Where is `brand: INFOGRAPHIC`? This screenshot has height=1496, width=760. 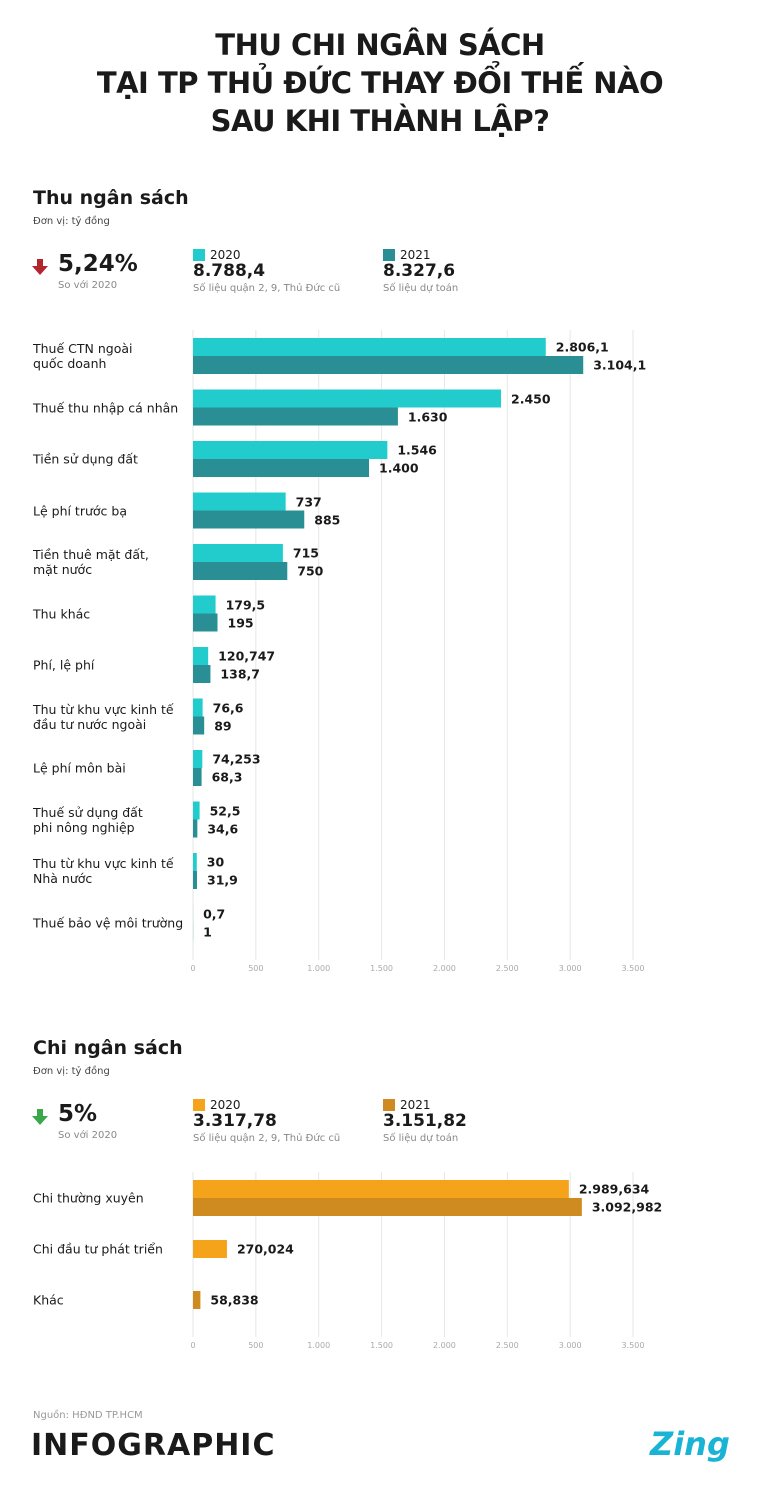 brand: INFOGRAPHIC is located at coordinates (153, 1445).